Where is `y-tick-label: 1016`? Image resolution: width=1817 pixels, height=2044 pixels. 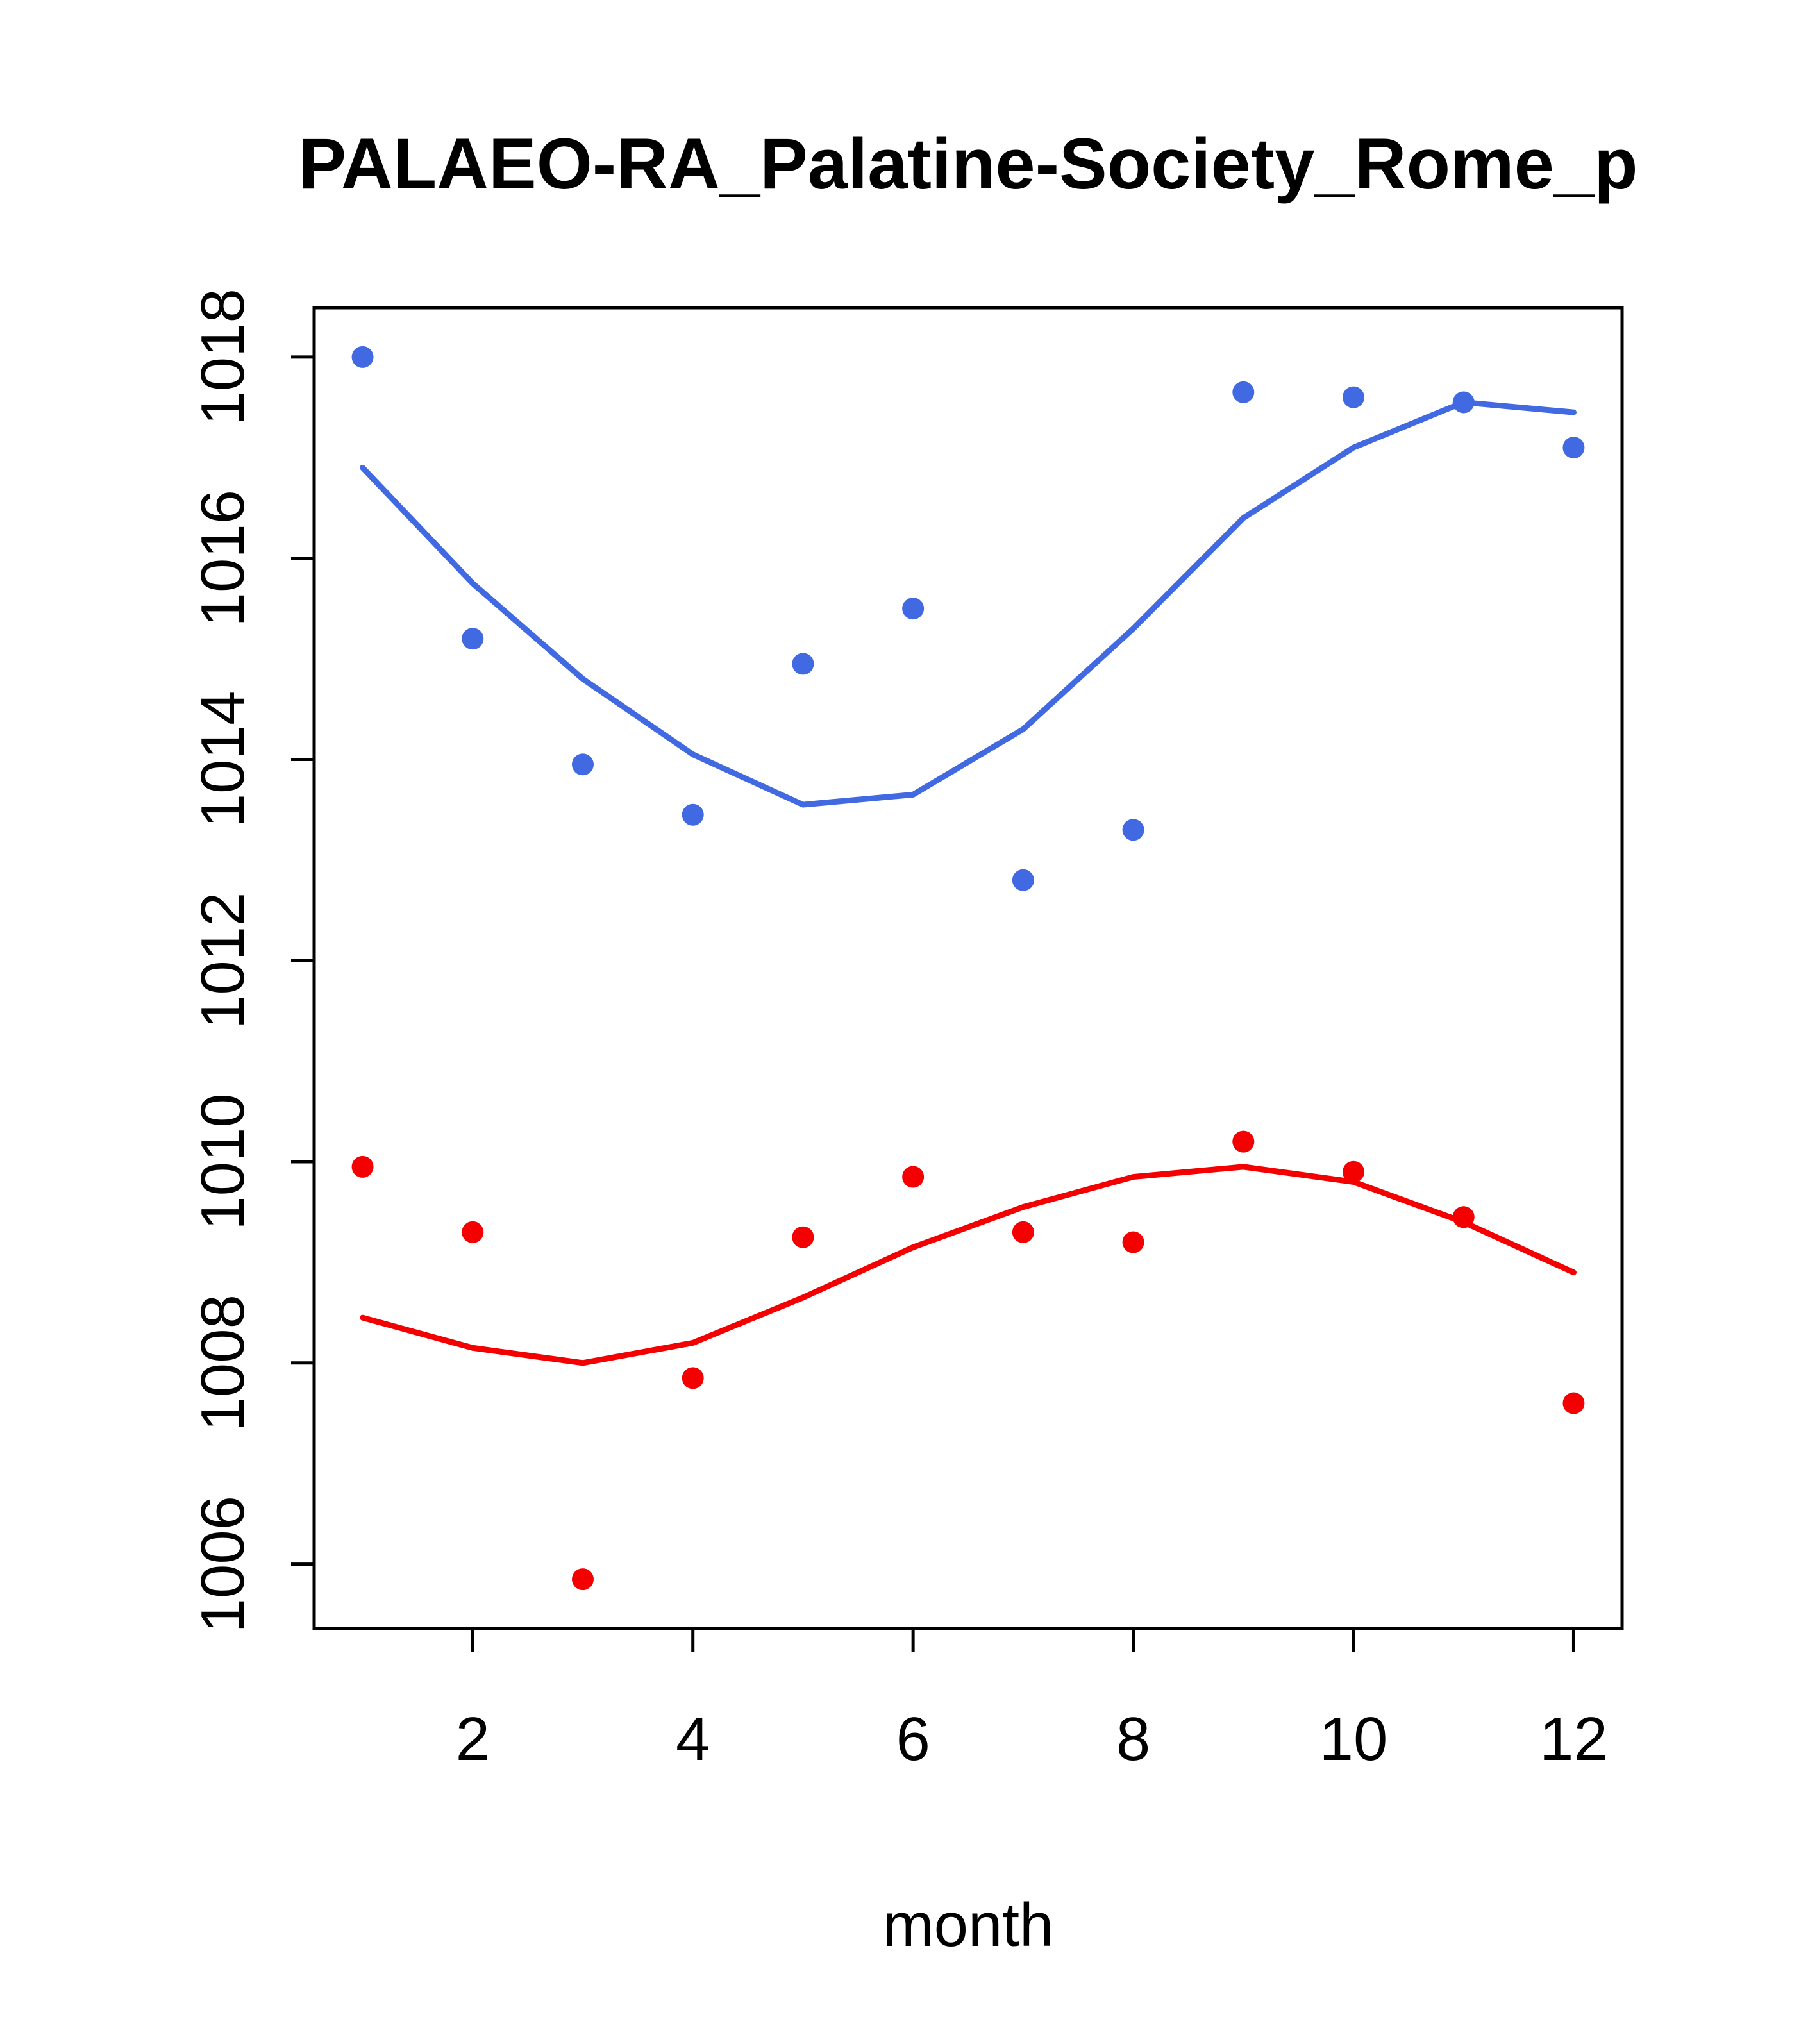 y-tick-label: 1016 is located at coordinates (223, 558).